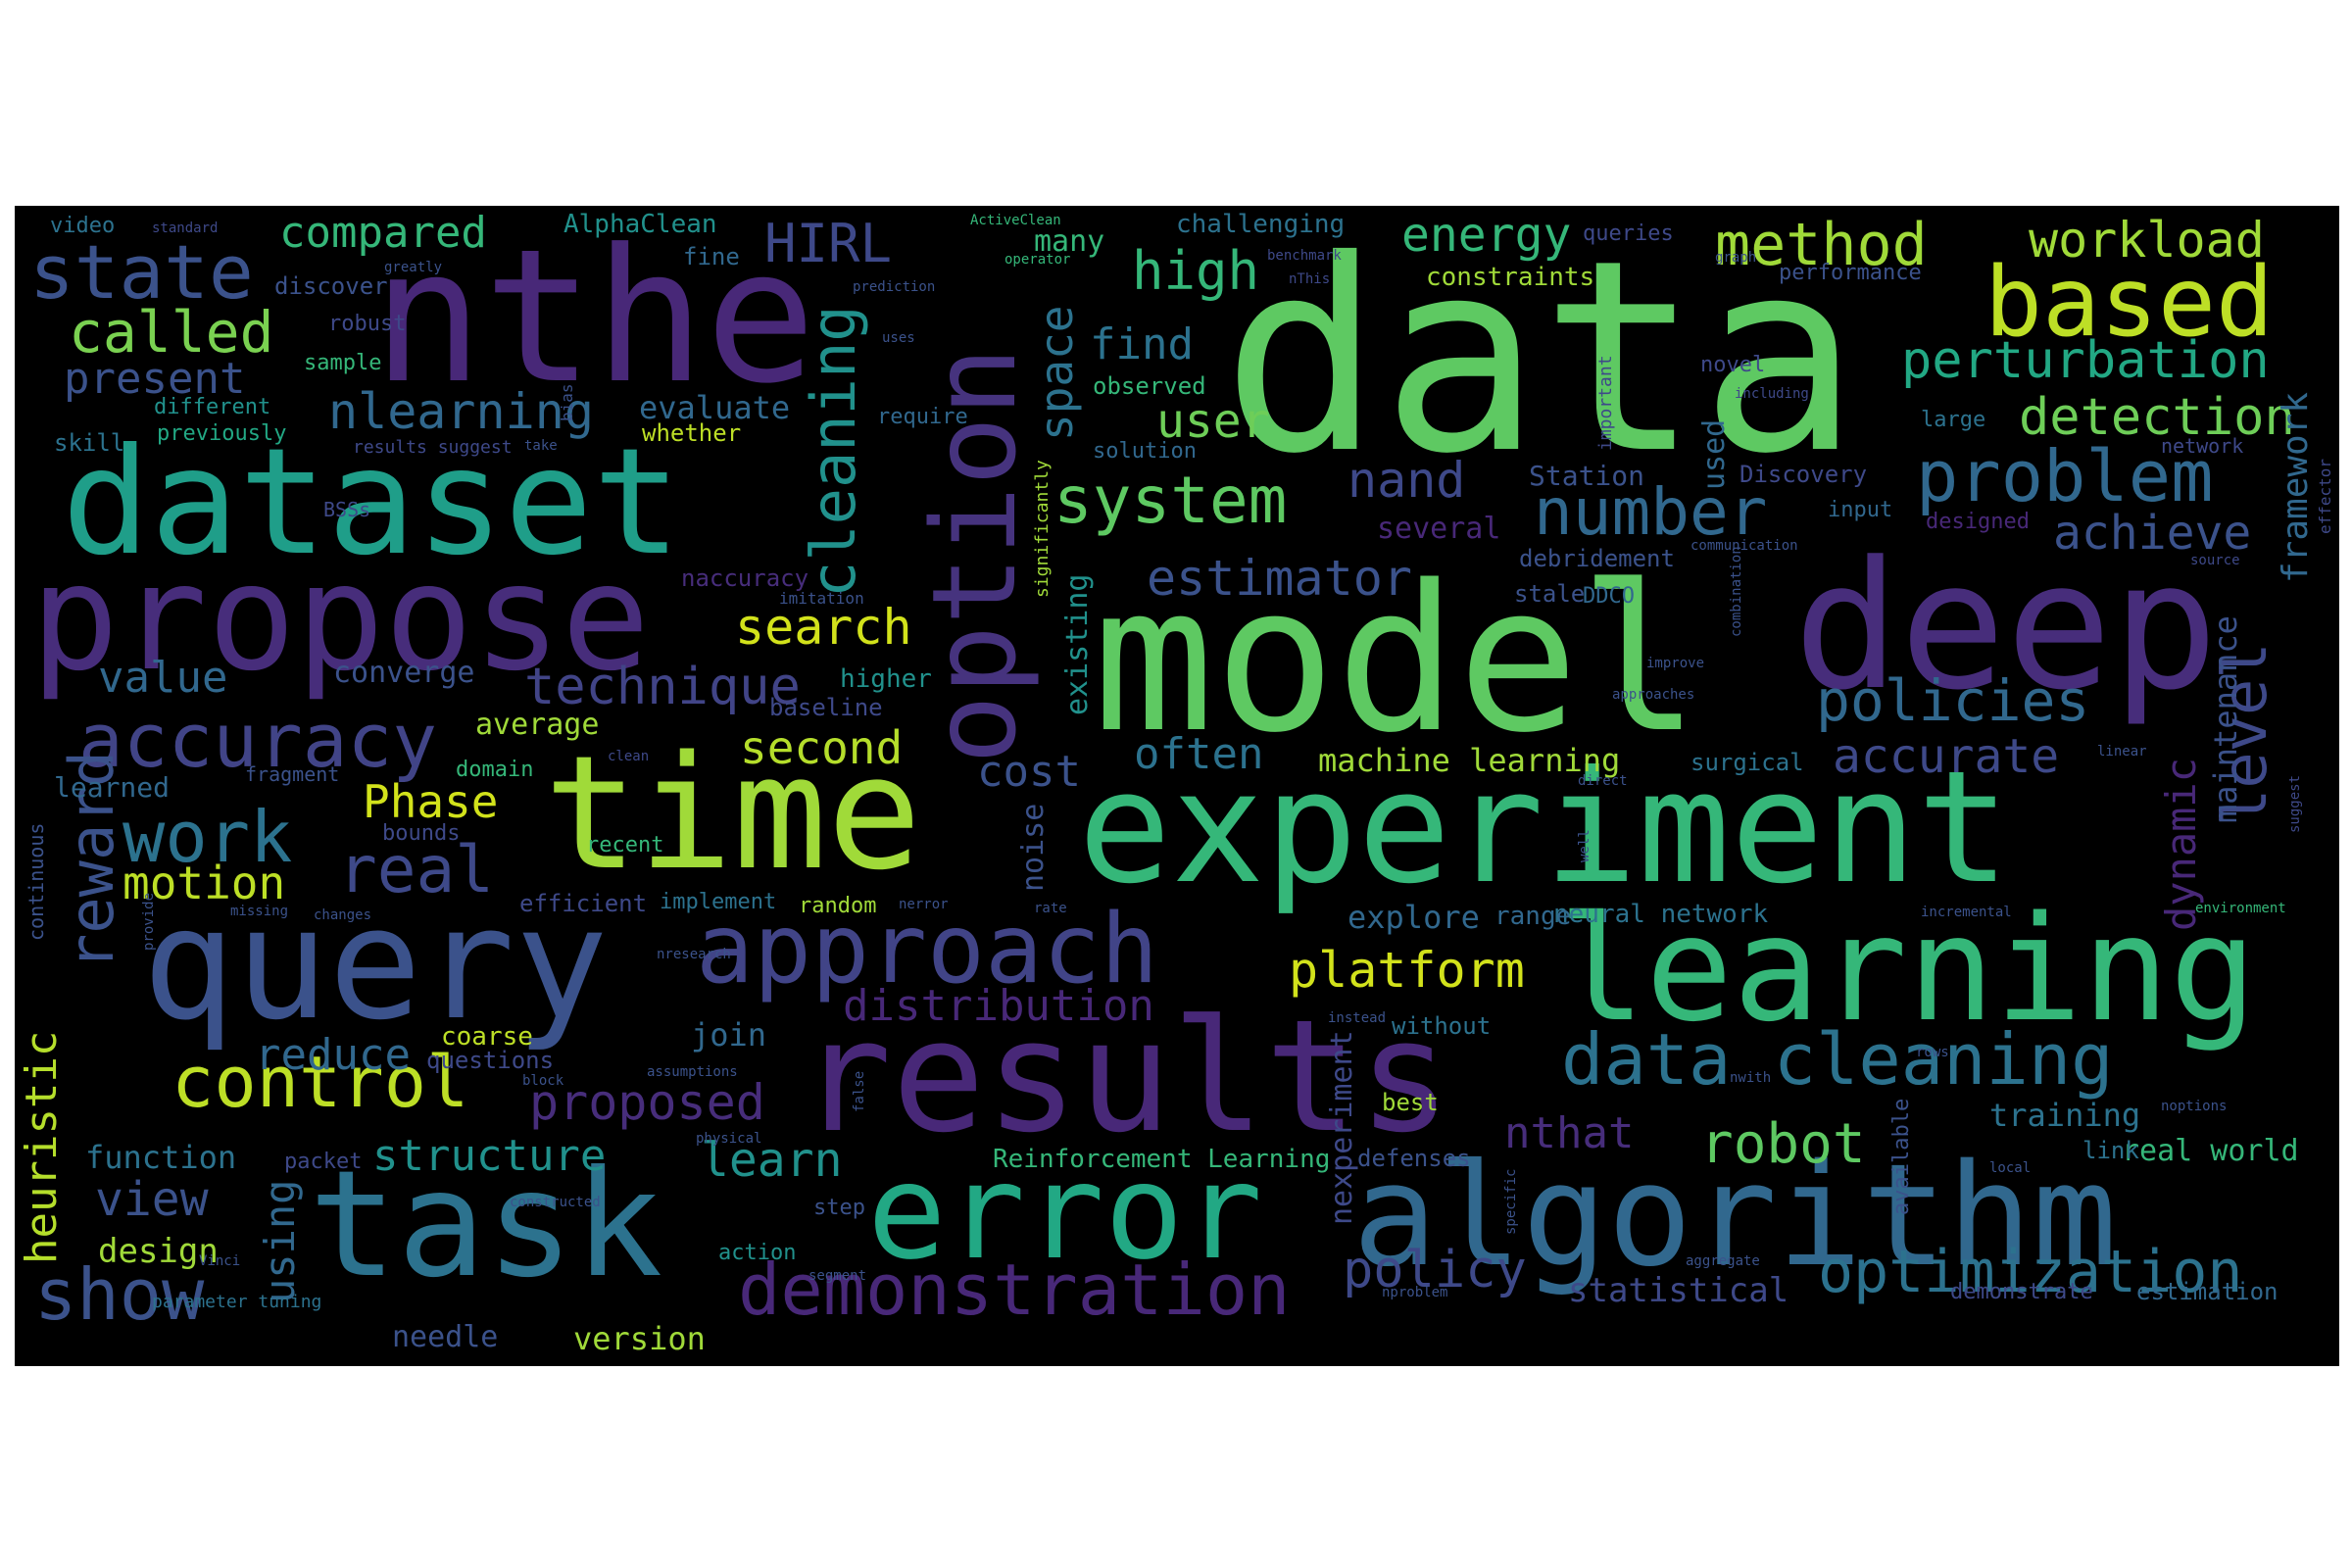 This screenshot has height=1568, width=2352. I want to click on word-higher: higher, so click(886, 679).